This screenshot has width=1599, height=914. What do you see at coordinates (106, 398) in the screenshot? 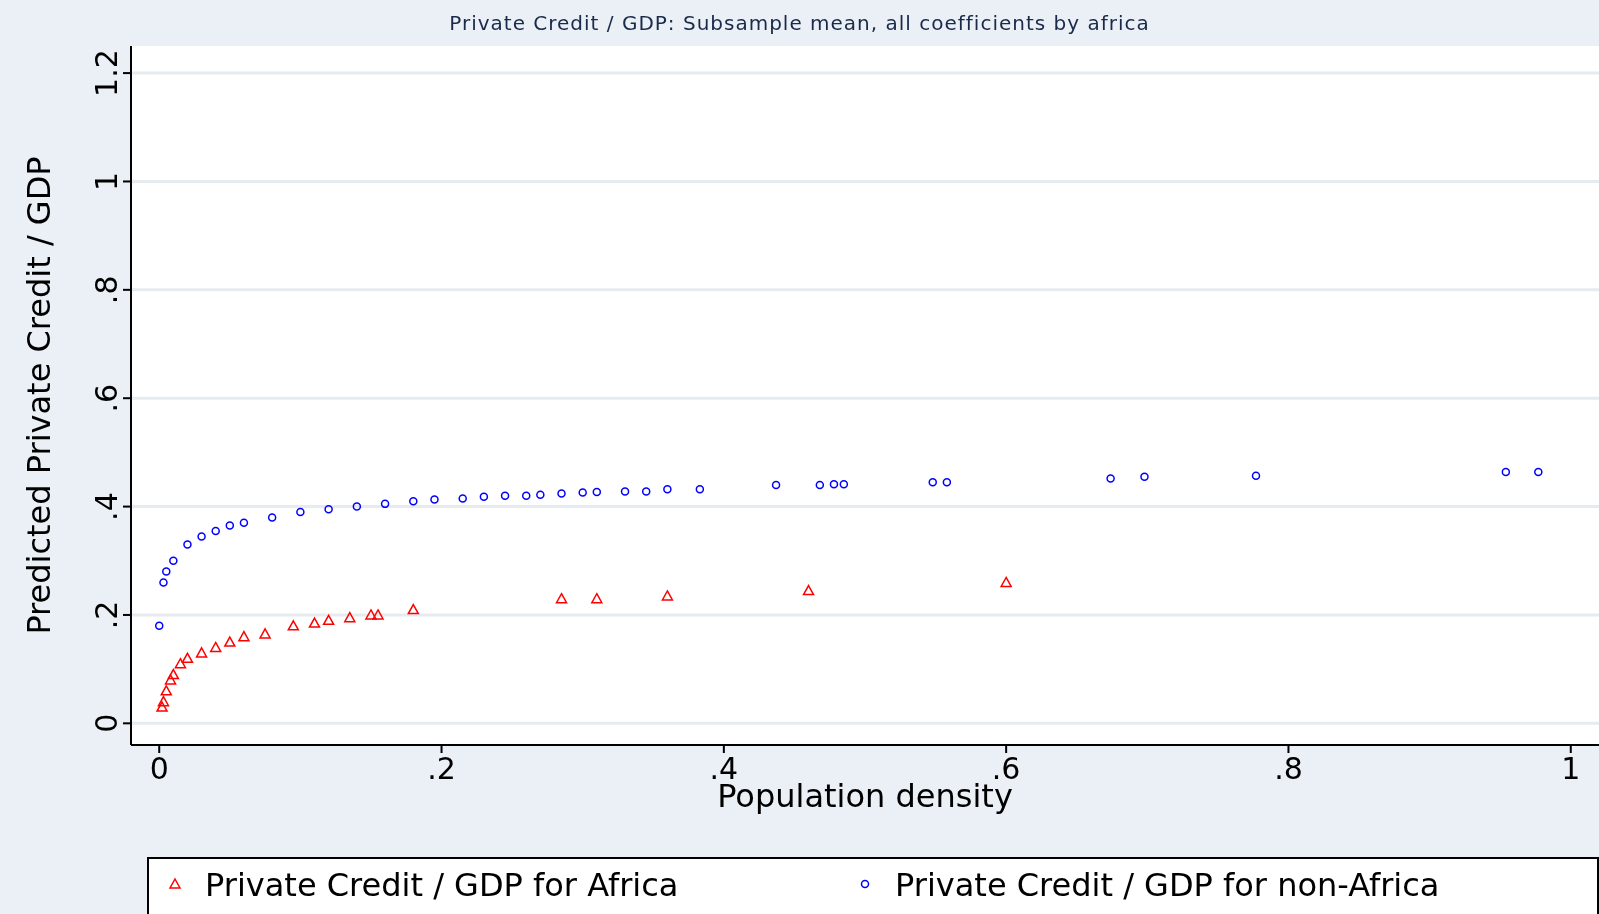
I see `y-tick-label: .6` at bounding box center [106, 398].